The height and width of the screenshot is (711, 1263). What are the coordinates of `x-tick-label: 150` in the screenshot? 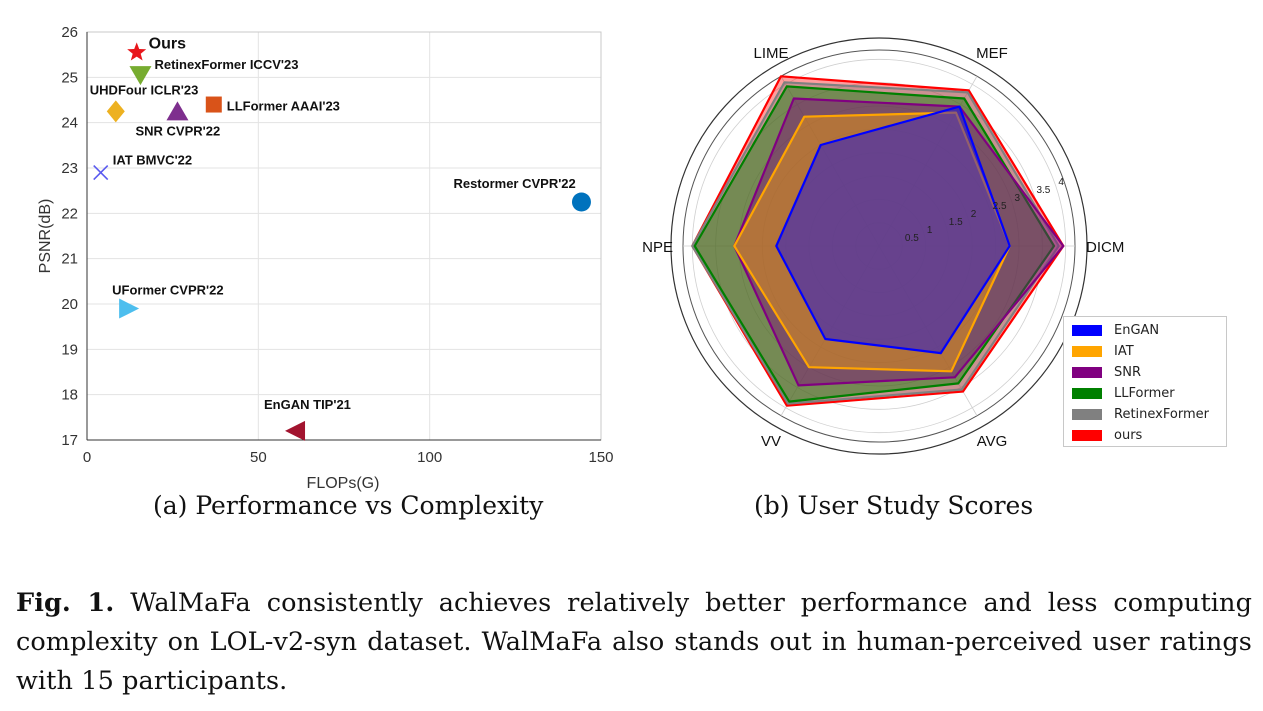 It's located at (600, 457).